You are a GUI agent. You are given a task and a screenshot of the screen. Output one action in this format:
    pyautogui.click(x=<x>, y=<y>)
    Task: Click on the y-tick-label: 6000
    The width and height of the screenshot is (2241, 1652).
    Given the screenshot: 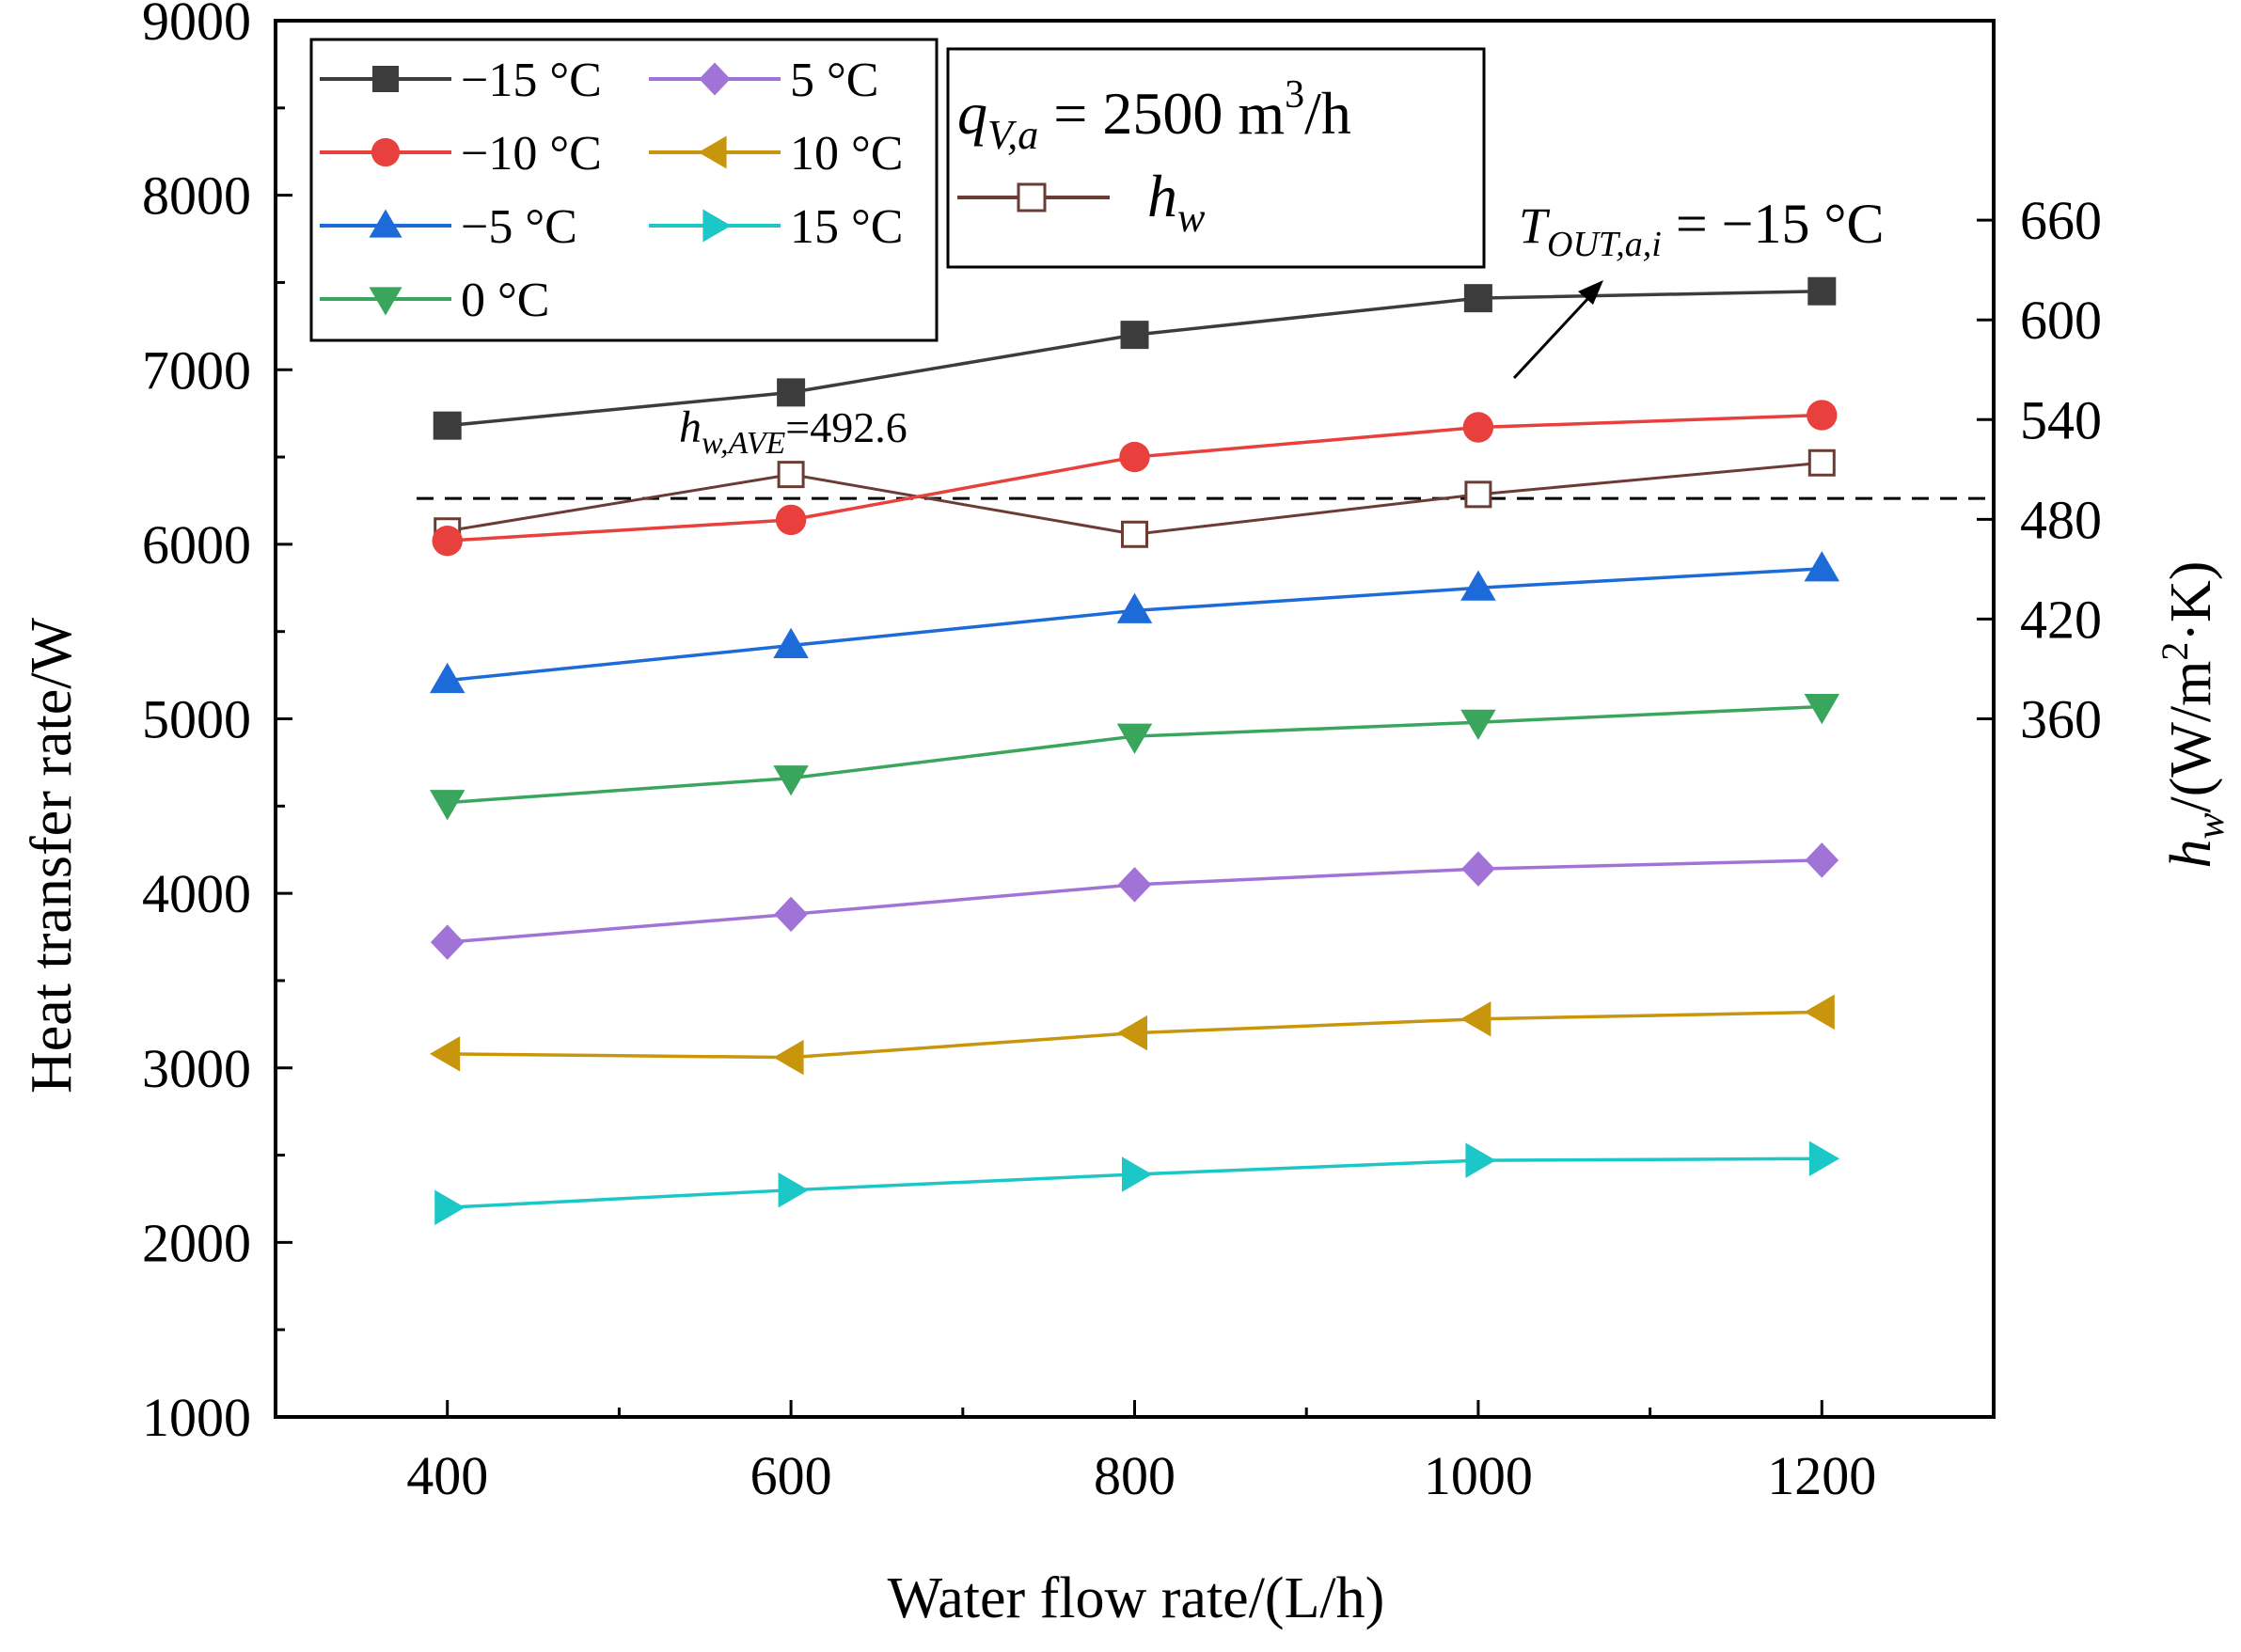 What is the action you would take?
    pyautogui.click(x=196, y=545)
    